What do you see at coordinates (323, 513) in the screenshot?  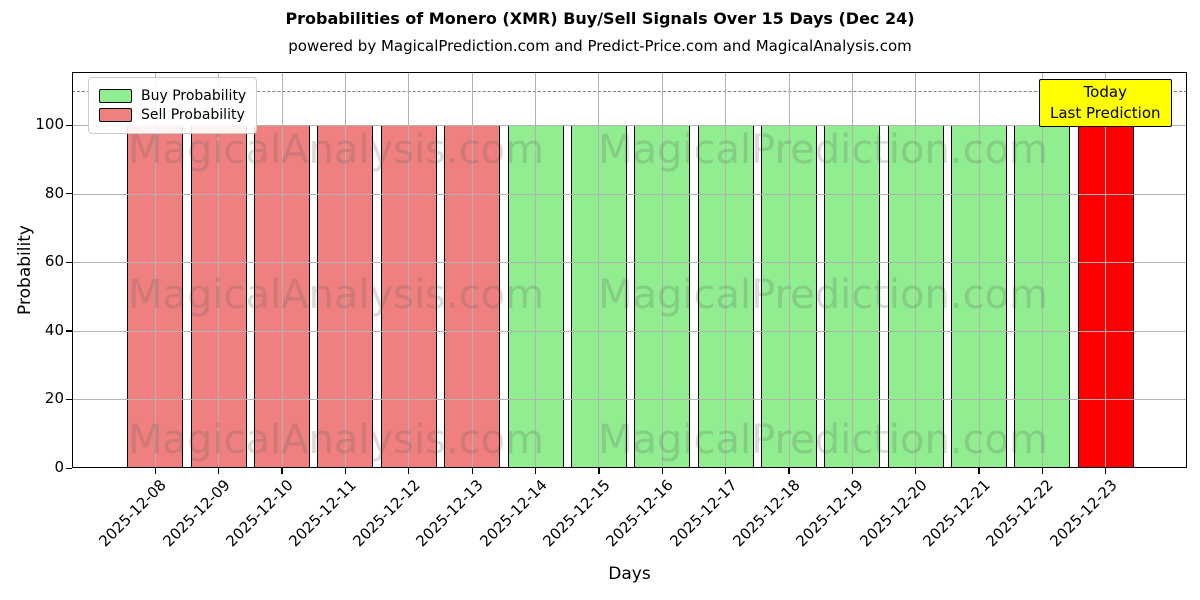 I see `x-tick-label: 2025-12-11` at bounding box center [323, 513].